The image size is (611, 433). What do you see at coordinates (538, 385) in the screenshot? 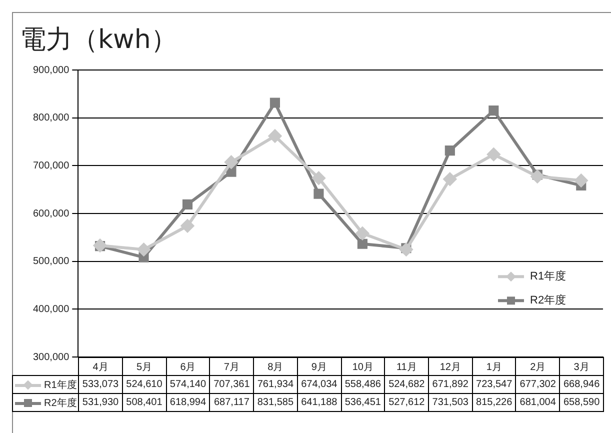
I see `data-label: 677,302` at bounding box center [538, 385].